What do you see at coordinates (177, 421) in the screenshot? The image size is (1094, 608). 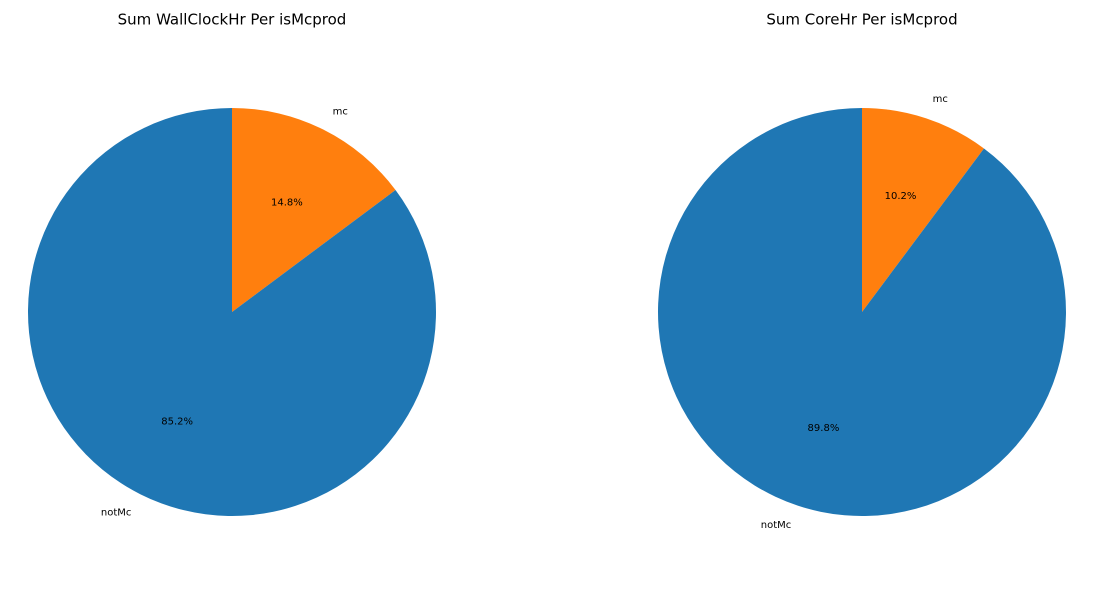 I see `pct-label-notMc: 85.2%` at bounding box center [177, 421].